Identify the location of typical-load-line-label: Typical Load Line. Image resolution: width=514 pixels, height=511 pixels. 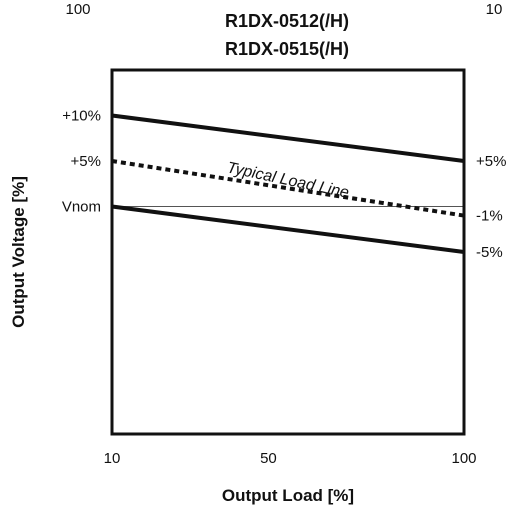
(287, 180).